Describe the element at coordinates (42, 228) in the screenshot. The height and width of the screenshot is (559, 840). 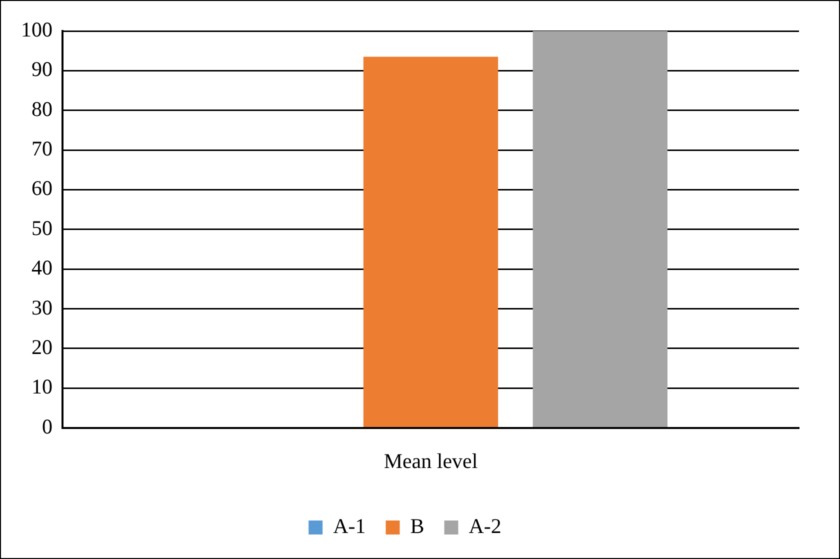
I see `y-tick-label: 50` at that location.